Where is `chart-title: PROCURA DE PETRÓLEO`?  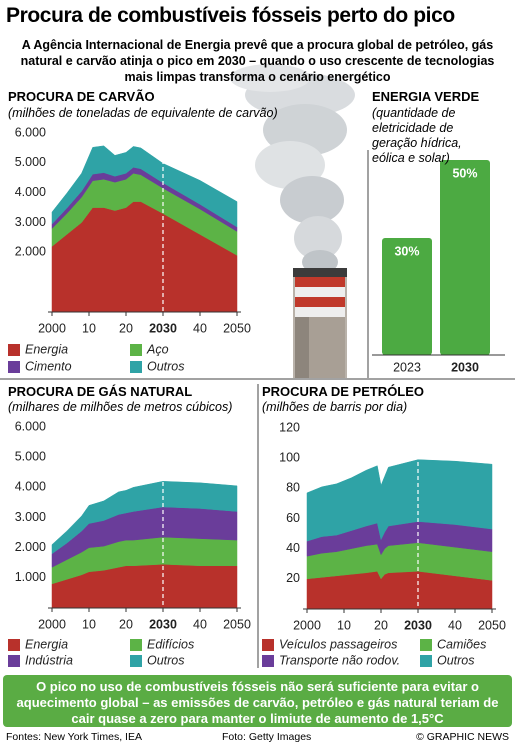
chart-title: PROCURA DE PETRÓLEO is located at coordinates (343, 391).